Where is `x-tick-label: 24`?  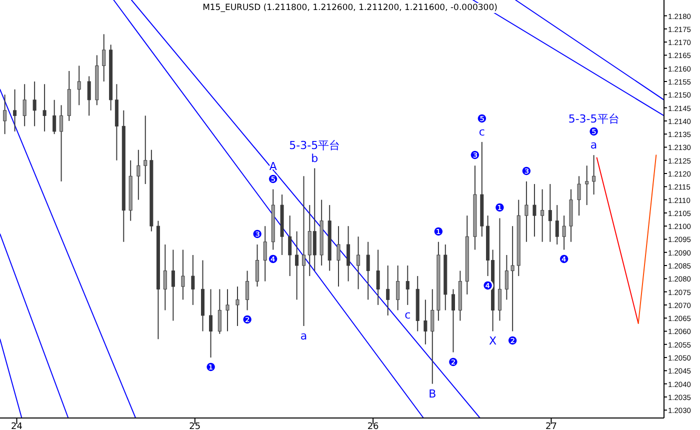
x-tick-label: 24 is located at coordinates (17, 426).